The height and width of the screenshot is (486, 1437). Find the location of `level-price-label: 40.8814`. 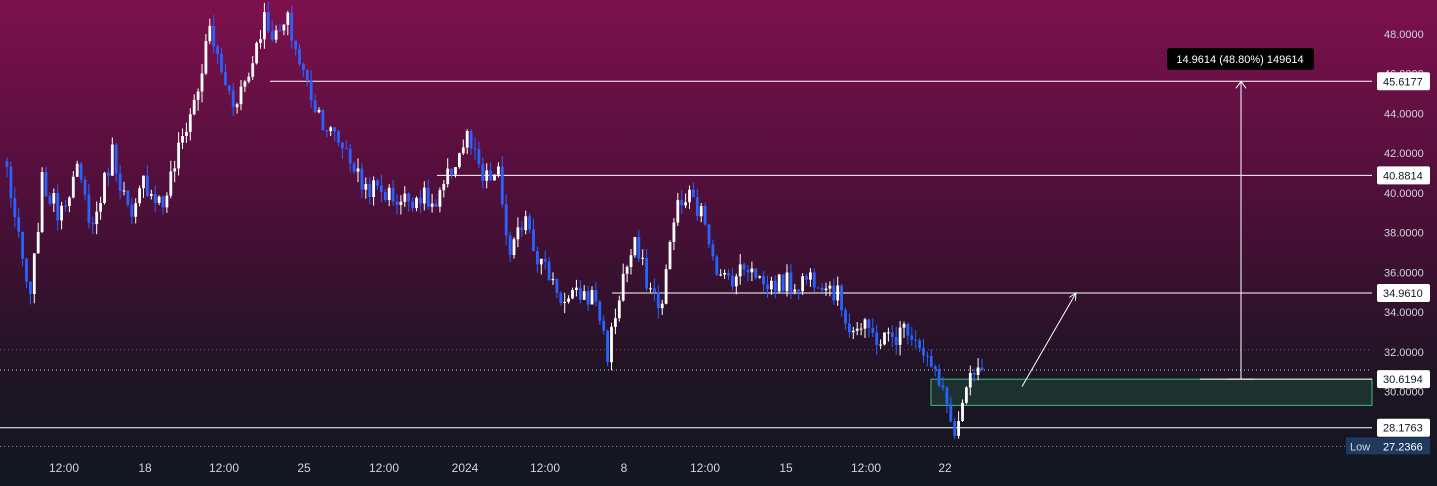

level-price-label: 40.8814 is located at coordinates (1403, 176).